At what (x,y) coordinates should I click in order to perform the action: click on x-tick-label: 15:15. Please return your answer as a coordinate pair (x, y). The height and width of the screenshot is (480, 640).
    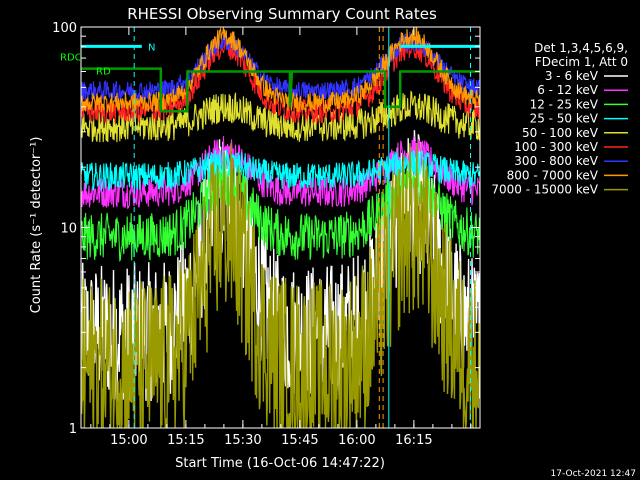
    Looking at the image, I should click on (185, 440).